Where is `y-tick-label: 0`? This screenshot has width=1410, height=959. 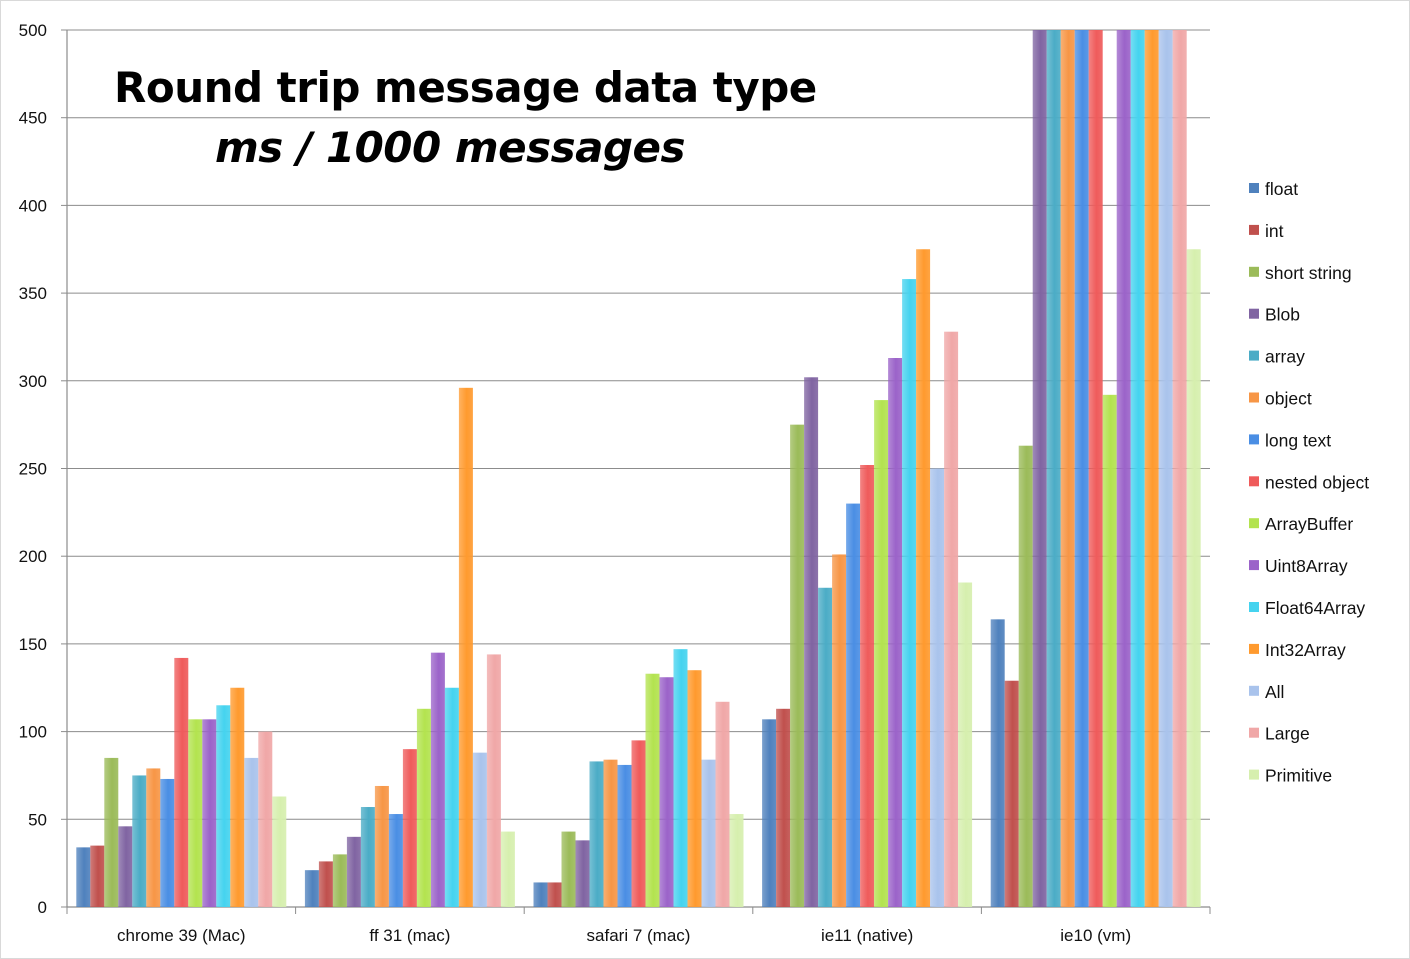
y-tick-label: 0 is located at coordinates (42, 907).